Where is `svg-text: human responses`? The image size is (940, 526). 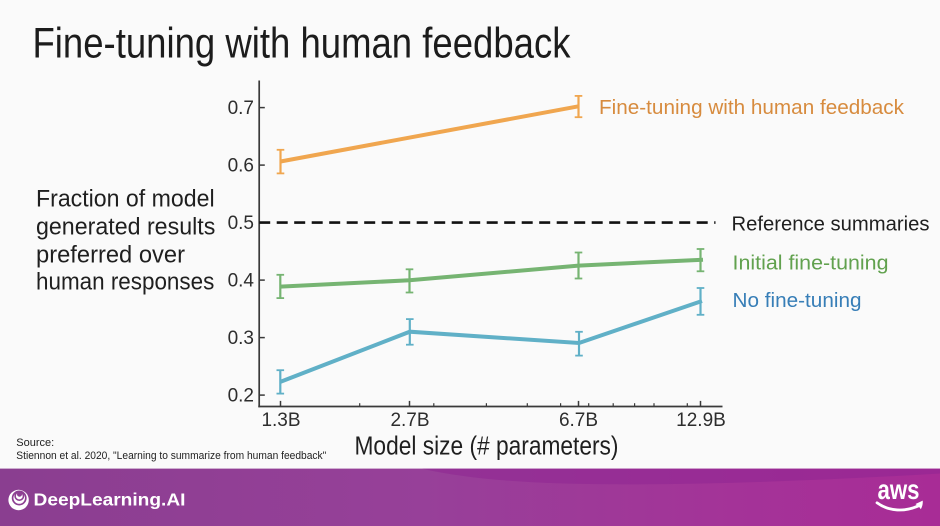
svg-text: human responses is located at coordinates (125, 282).